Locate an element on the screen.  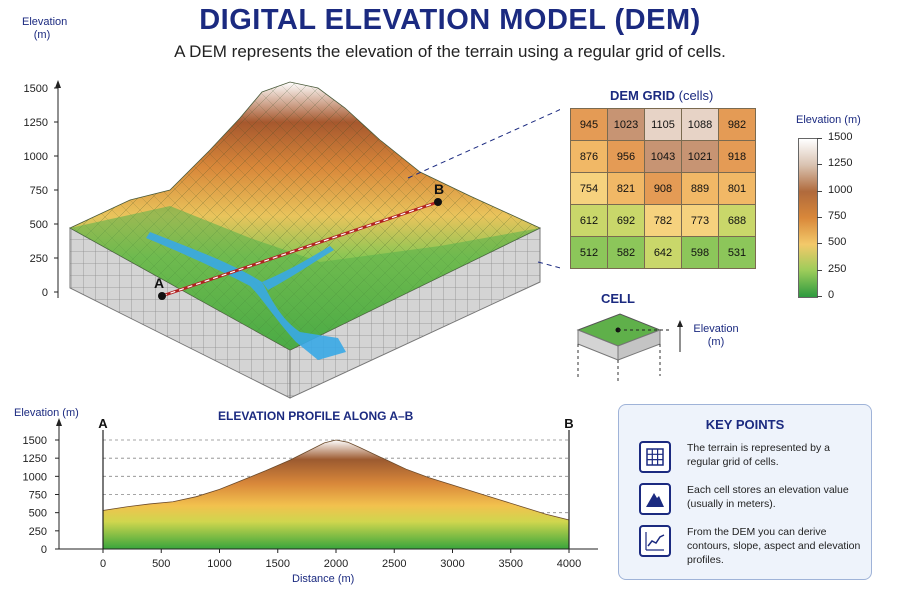
profile-y-tick-label: 500 is located at coordinates (38, 514).